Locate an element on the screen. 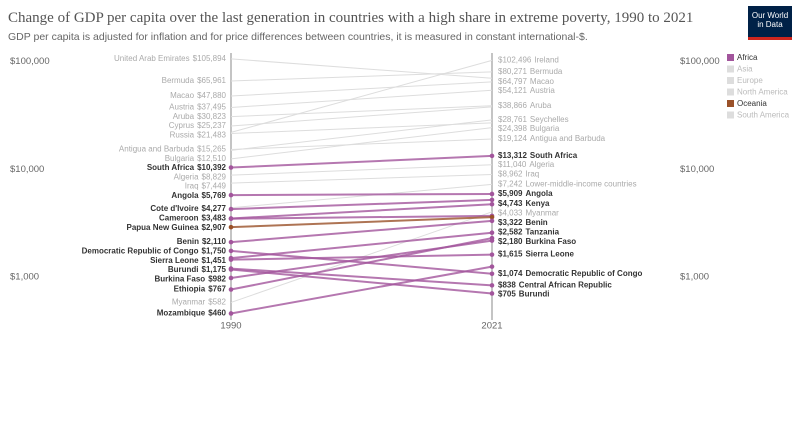 This screenshot has width=800, height=432. series-label: Austria $37,495 is located at coordinates (197, 107).